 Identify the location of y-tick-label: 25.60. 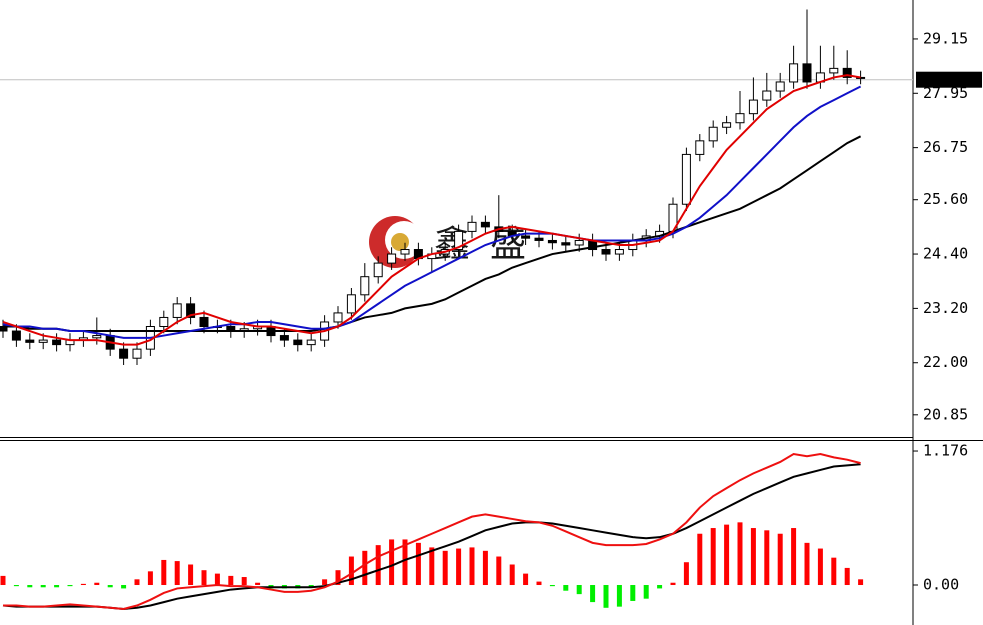
(945, 199).